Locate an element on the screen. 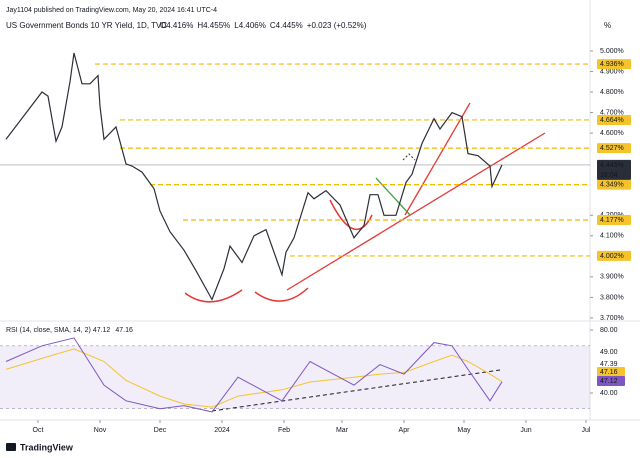 This screenshot has height=458, width=640. y-tick-label: 3.800% is located at coordinates (612, 297).